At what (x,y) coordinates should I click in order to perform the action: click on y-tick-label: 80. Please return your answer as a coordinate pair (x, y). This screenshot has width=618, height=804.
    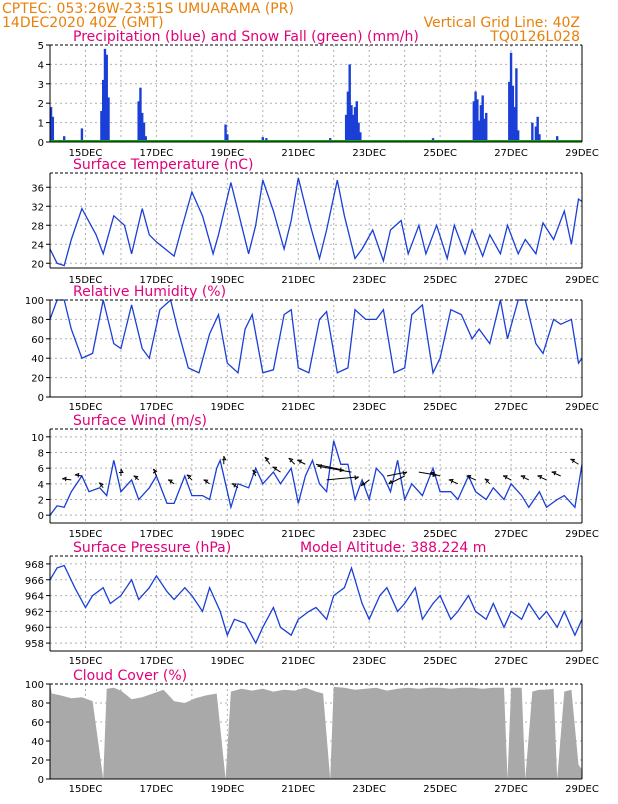
    Looking at the image, I should click on (37, 320).